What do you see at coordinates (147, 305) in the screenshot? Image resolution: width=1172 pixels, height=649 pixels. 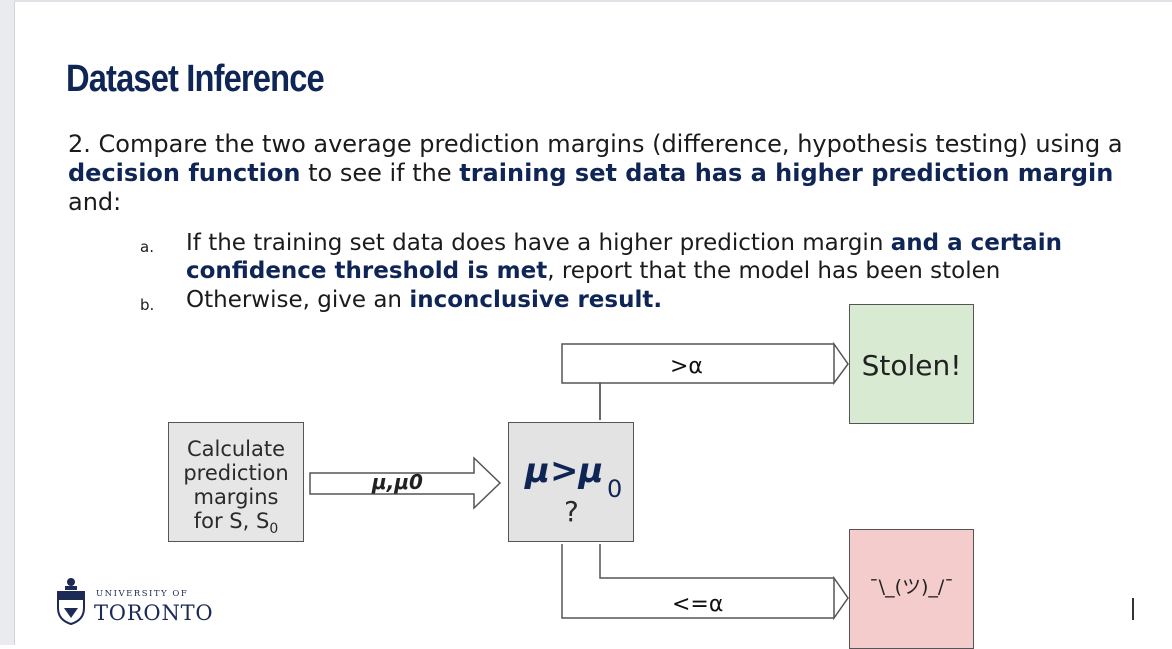 I see `item-b-marker: b.` at bounding box center [147, 305].